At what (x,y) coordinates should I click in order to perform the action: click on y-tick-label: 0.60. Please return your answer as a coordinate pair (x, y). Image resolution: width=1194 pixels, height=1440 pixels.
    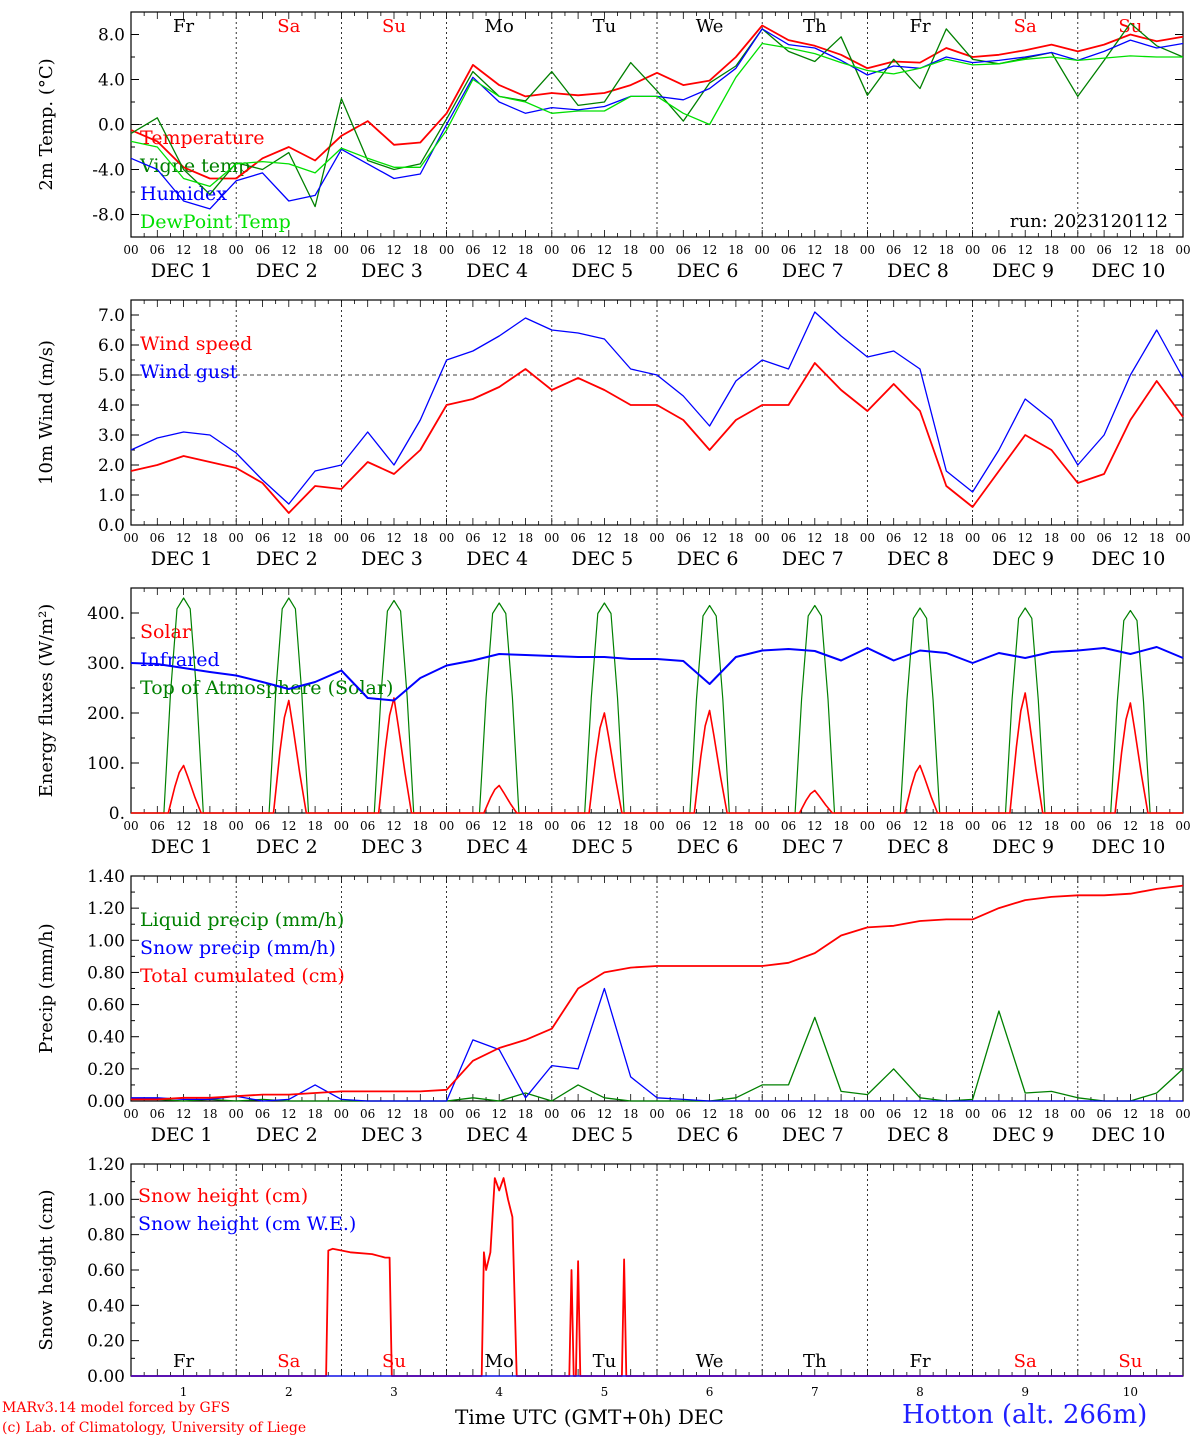
    Looking at the image, I should click on (106, 1271).